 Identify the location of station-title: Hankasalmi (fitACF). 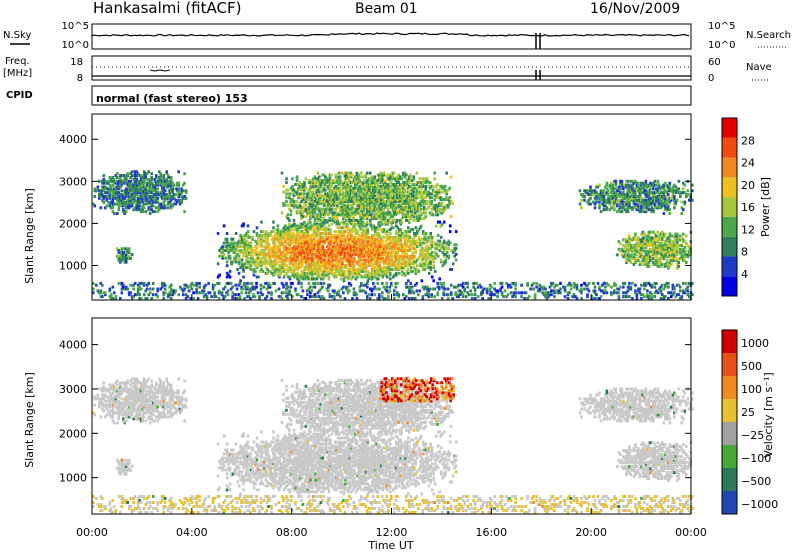
(167, 8).